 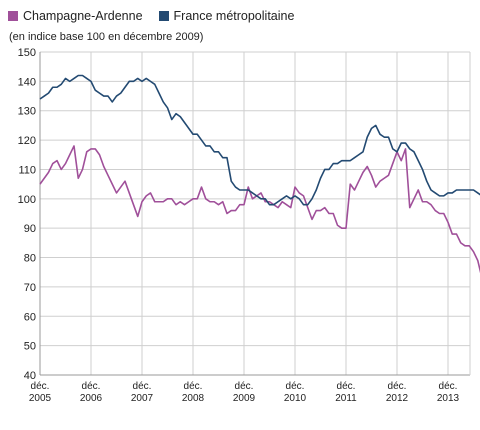 I want to click on y-tick-label-110: 110, so click(x=27, y=170).